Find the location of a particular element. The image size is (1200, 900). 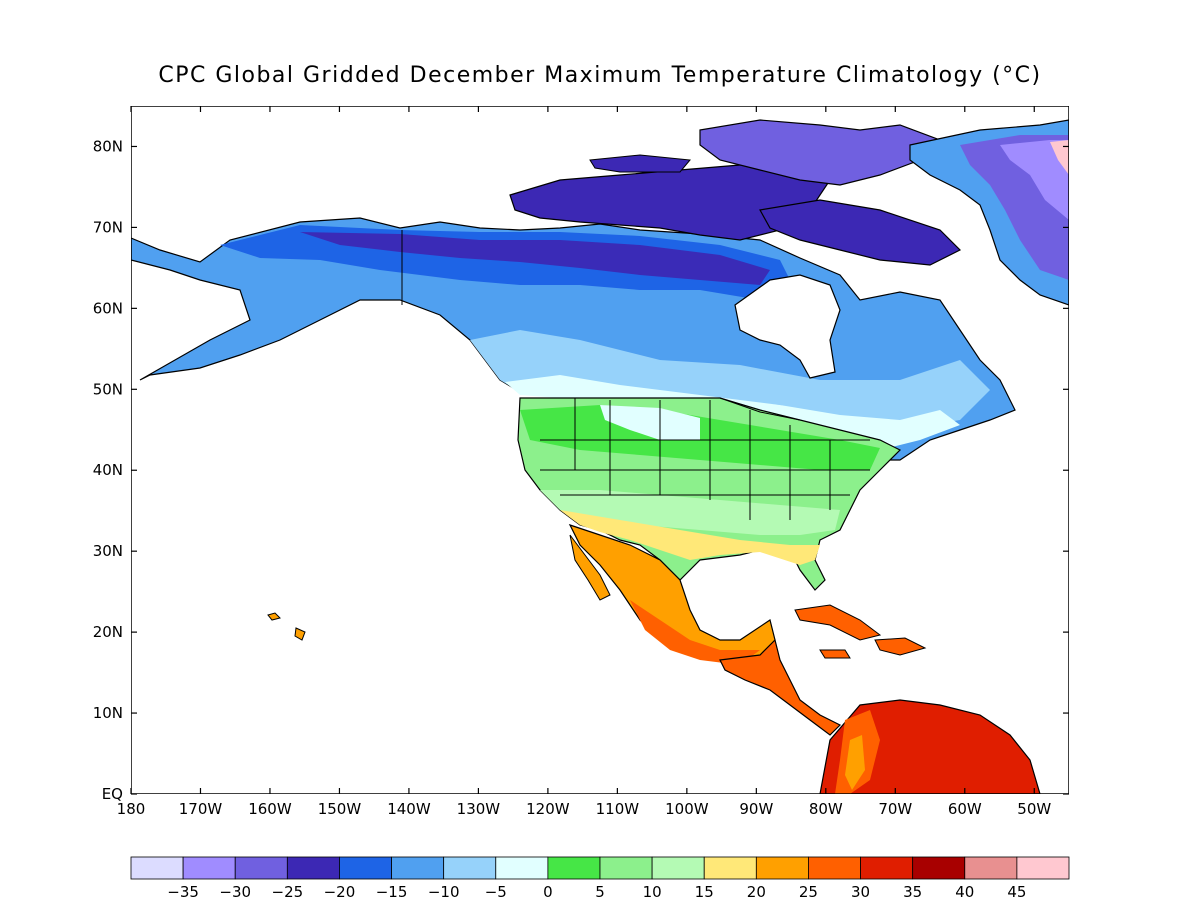

colorbar-label: −25 is located at coordinates (288, 891).